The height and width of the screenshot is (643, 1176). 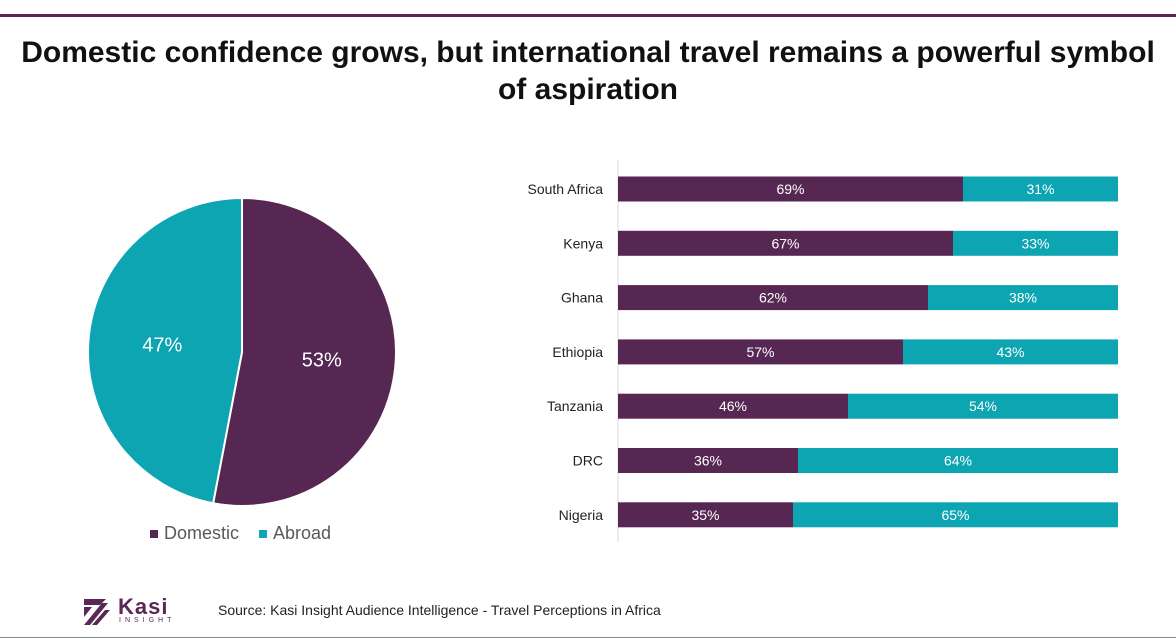 I want to click on bar-abroad-drc, so click(x=958, y=460).